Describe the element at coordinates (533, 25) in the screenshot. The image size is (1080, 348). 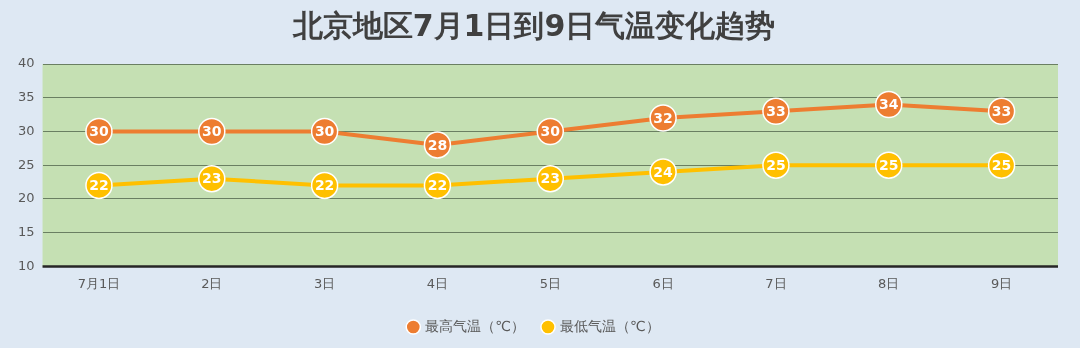
I see `chart-title: 北京地区7月1日到9日气温变化趋势` at that location.